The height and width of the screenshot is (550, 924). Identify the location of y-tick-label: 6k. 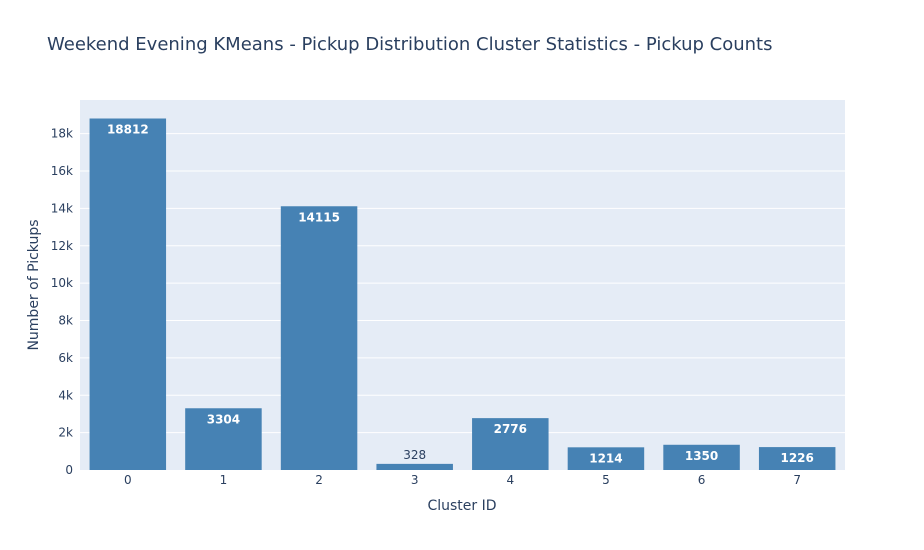
(65, 358).